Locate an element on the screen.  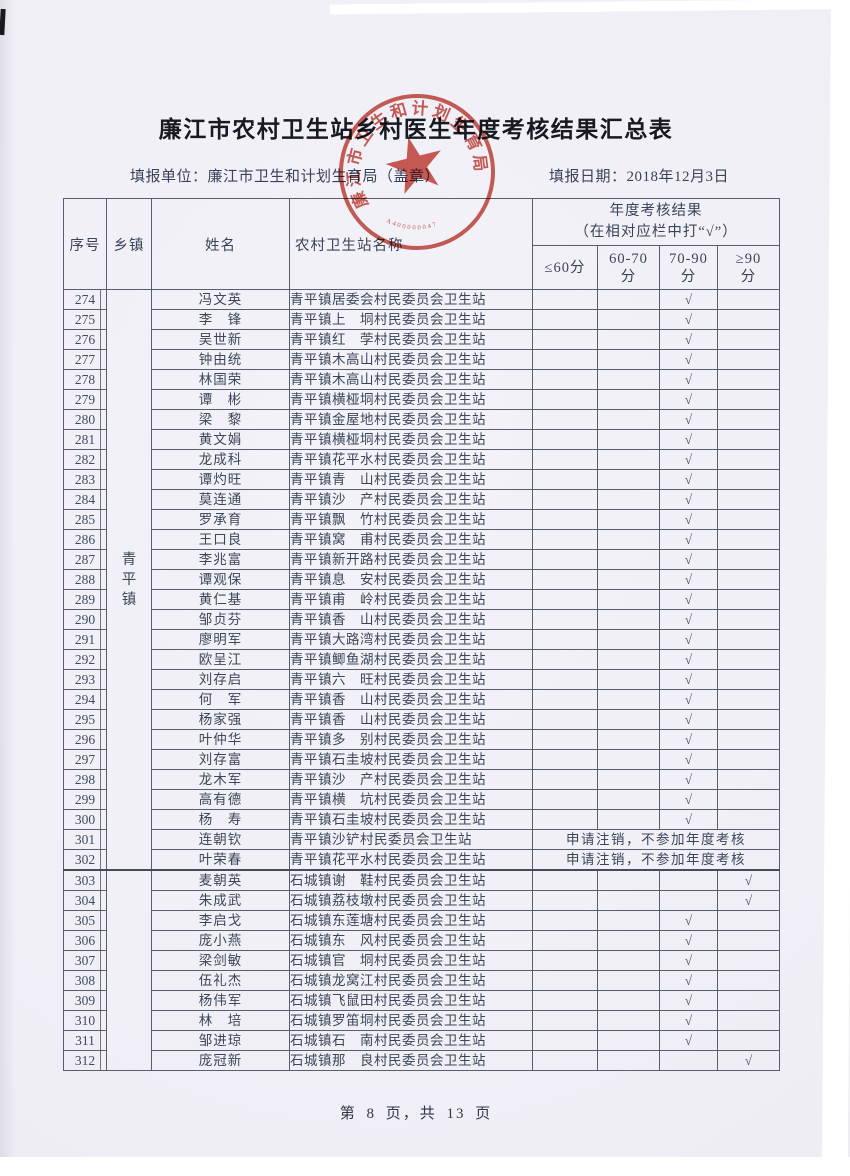
scan-edge-shadow is located at coordinates (8, 584).